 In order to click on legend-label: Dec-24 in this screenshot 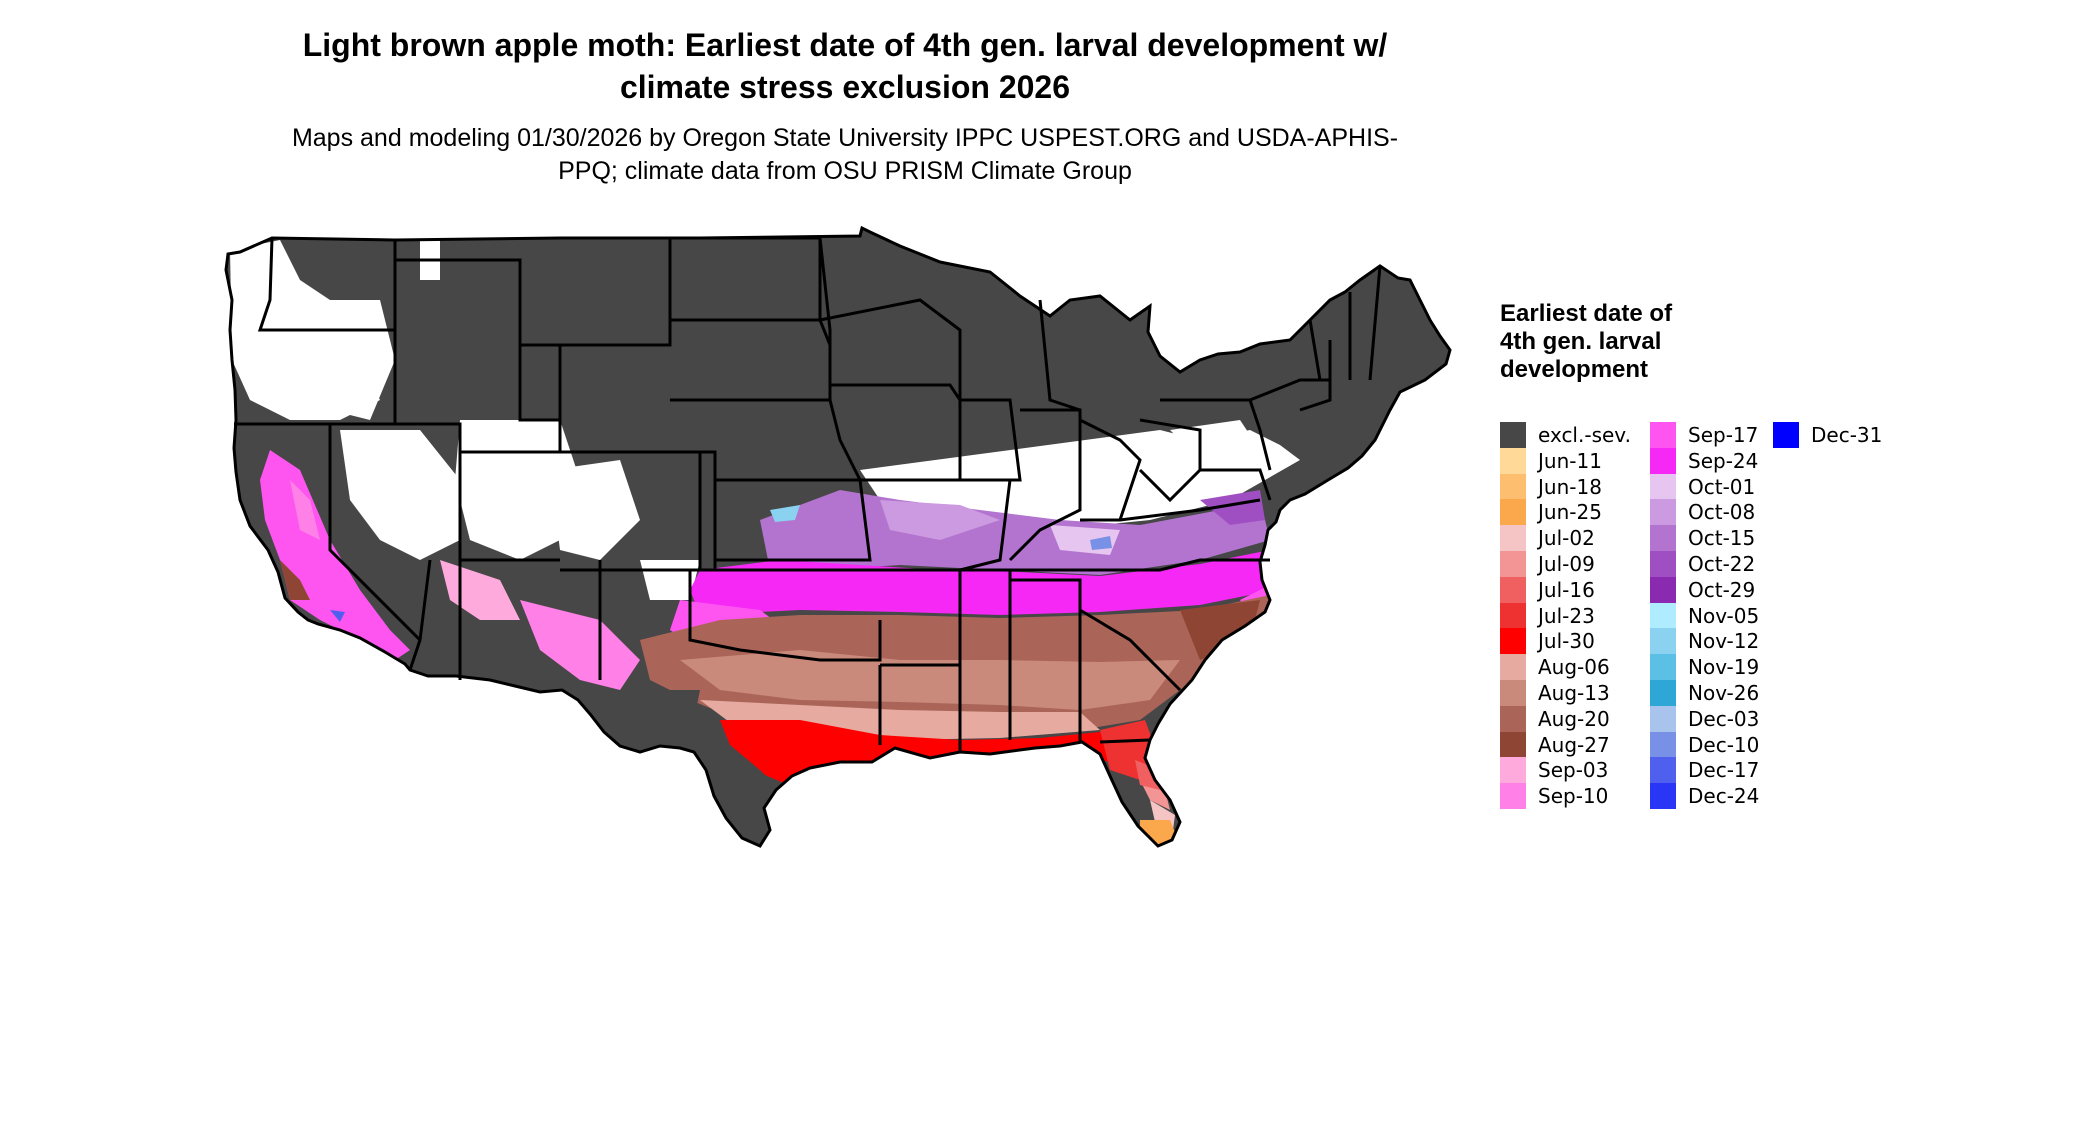, I will do `click(1724, 796)`.